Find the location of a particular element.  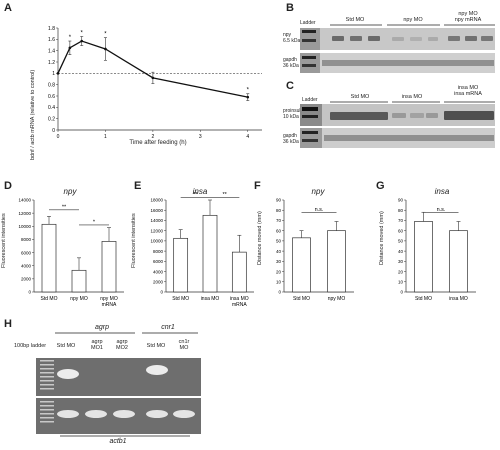

panel-letter-c: C is located at coordinates (290, 86).